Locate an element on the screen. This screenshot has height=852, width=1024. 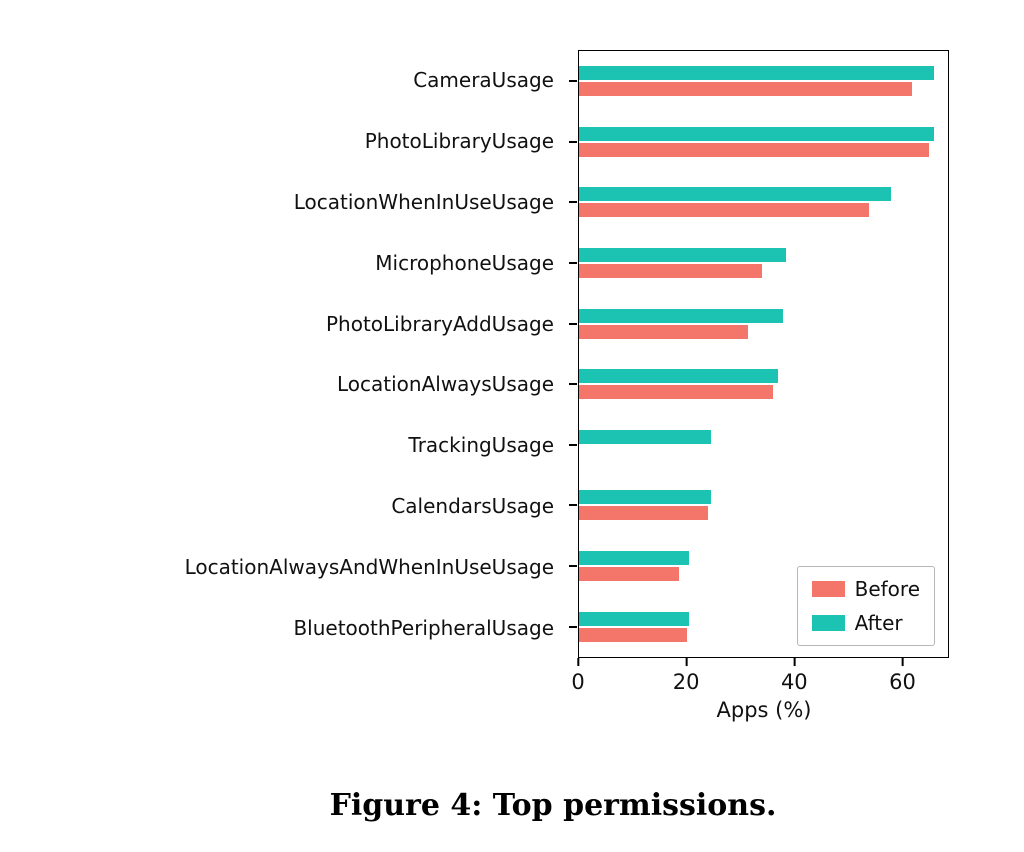
x-tick-label: 40 is located at coordinates (794, 682).